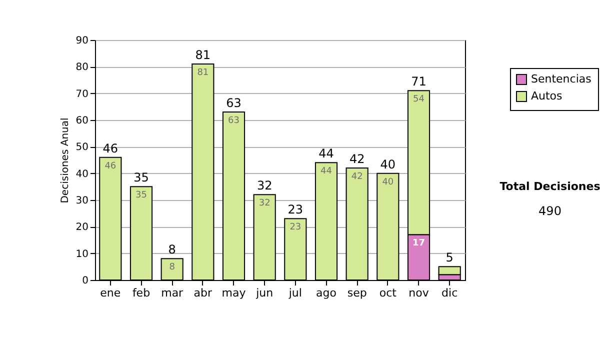 The width and height of the screenshot is (600, 340). I want to click on y-axis-title: Decisiones Anual, so click(65, 161).